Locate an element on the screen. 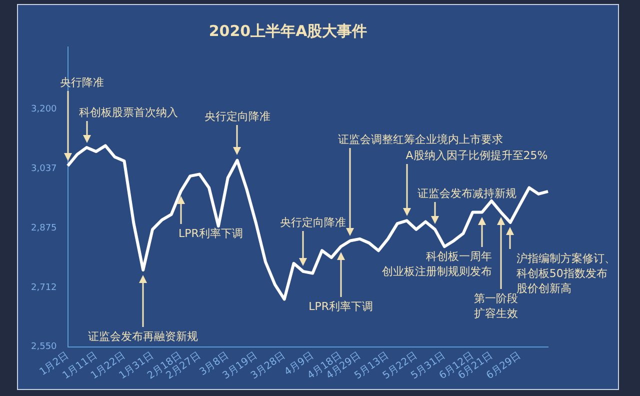 This screenshot has width=640, height=396. annotation: A股纳入因子比例提升至25% is located at coordinates (477, 155).